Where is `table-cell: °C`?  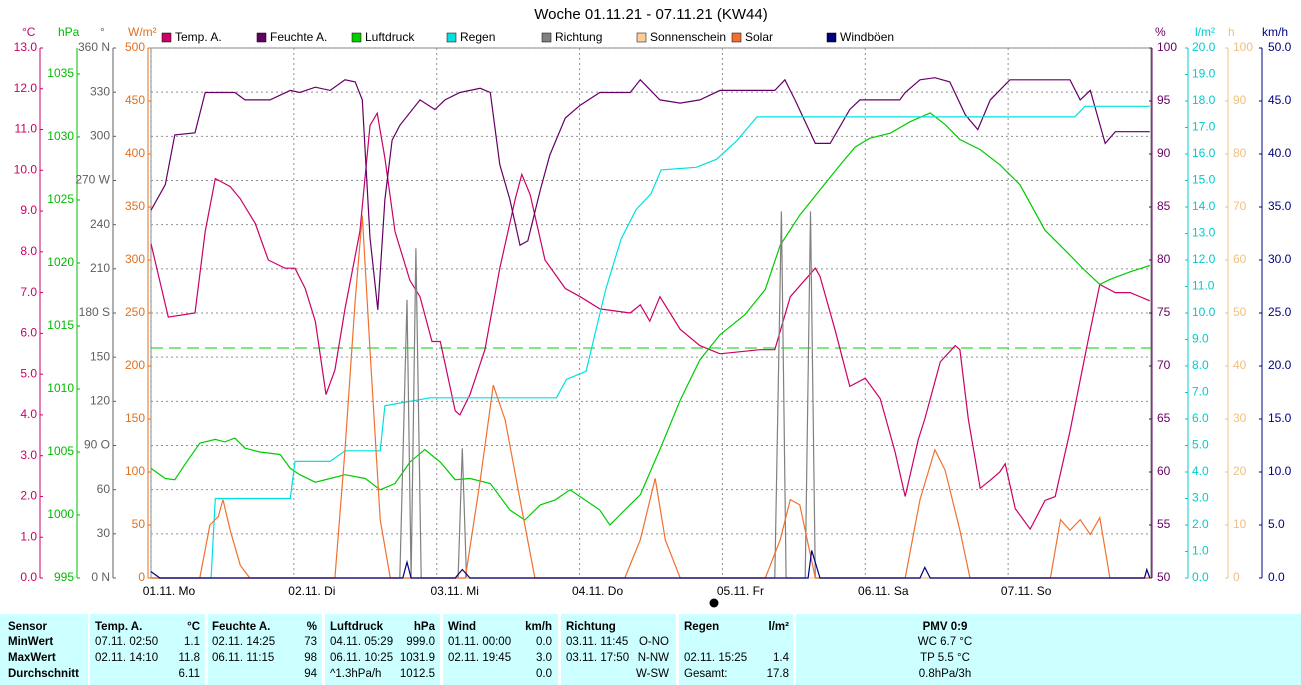 table-cell: °C is located at coordinates (193, 627).